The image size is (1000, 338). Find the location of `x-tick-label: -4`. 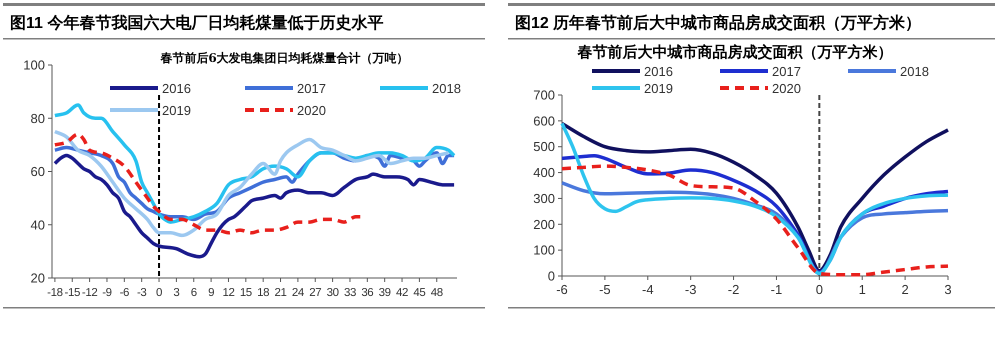

x-tick-label: -4 is located at coordinates (648, 289).